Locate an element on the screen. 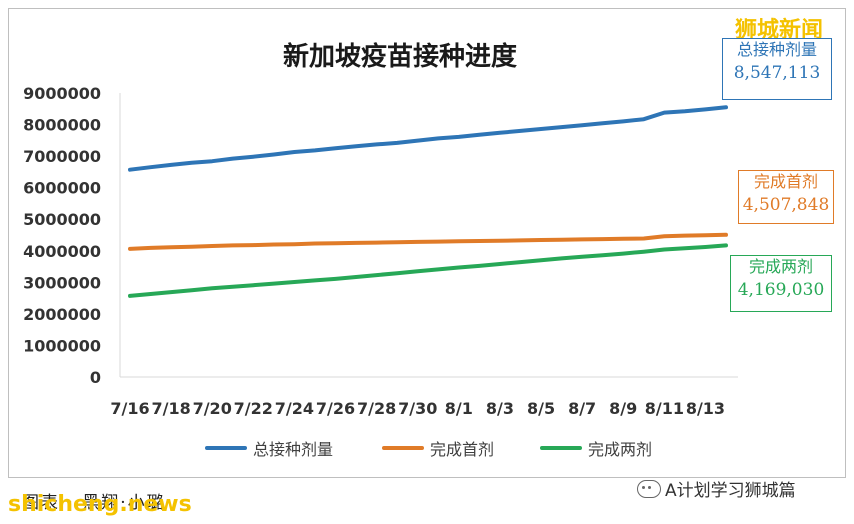 The image size is (854, 524). x-tick-label: 8/5 is located at coordinates (541, 408).